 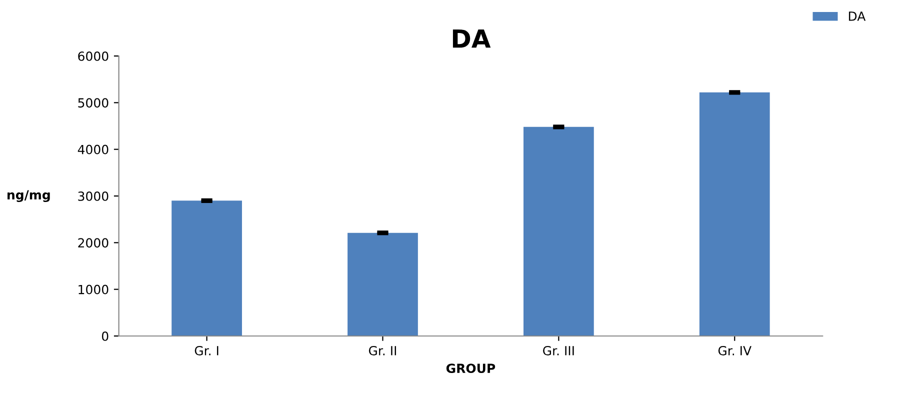 I want to click on y-tick-label: 5000, so click(x=93, y=103).